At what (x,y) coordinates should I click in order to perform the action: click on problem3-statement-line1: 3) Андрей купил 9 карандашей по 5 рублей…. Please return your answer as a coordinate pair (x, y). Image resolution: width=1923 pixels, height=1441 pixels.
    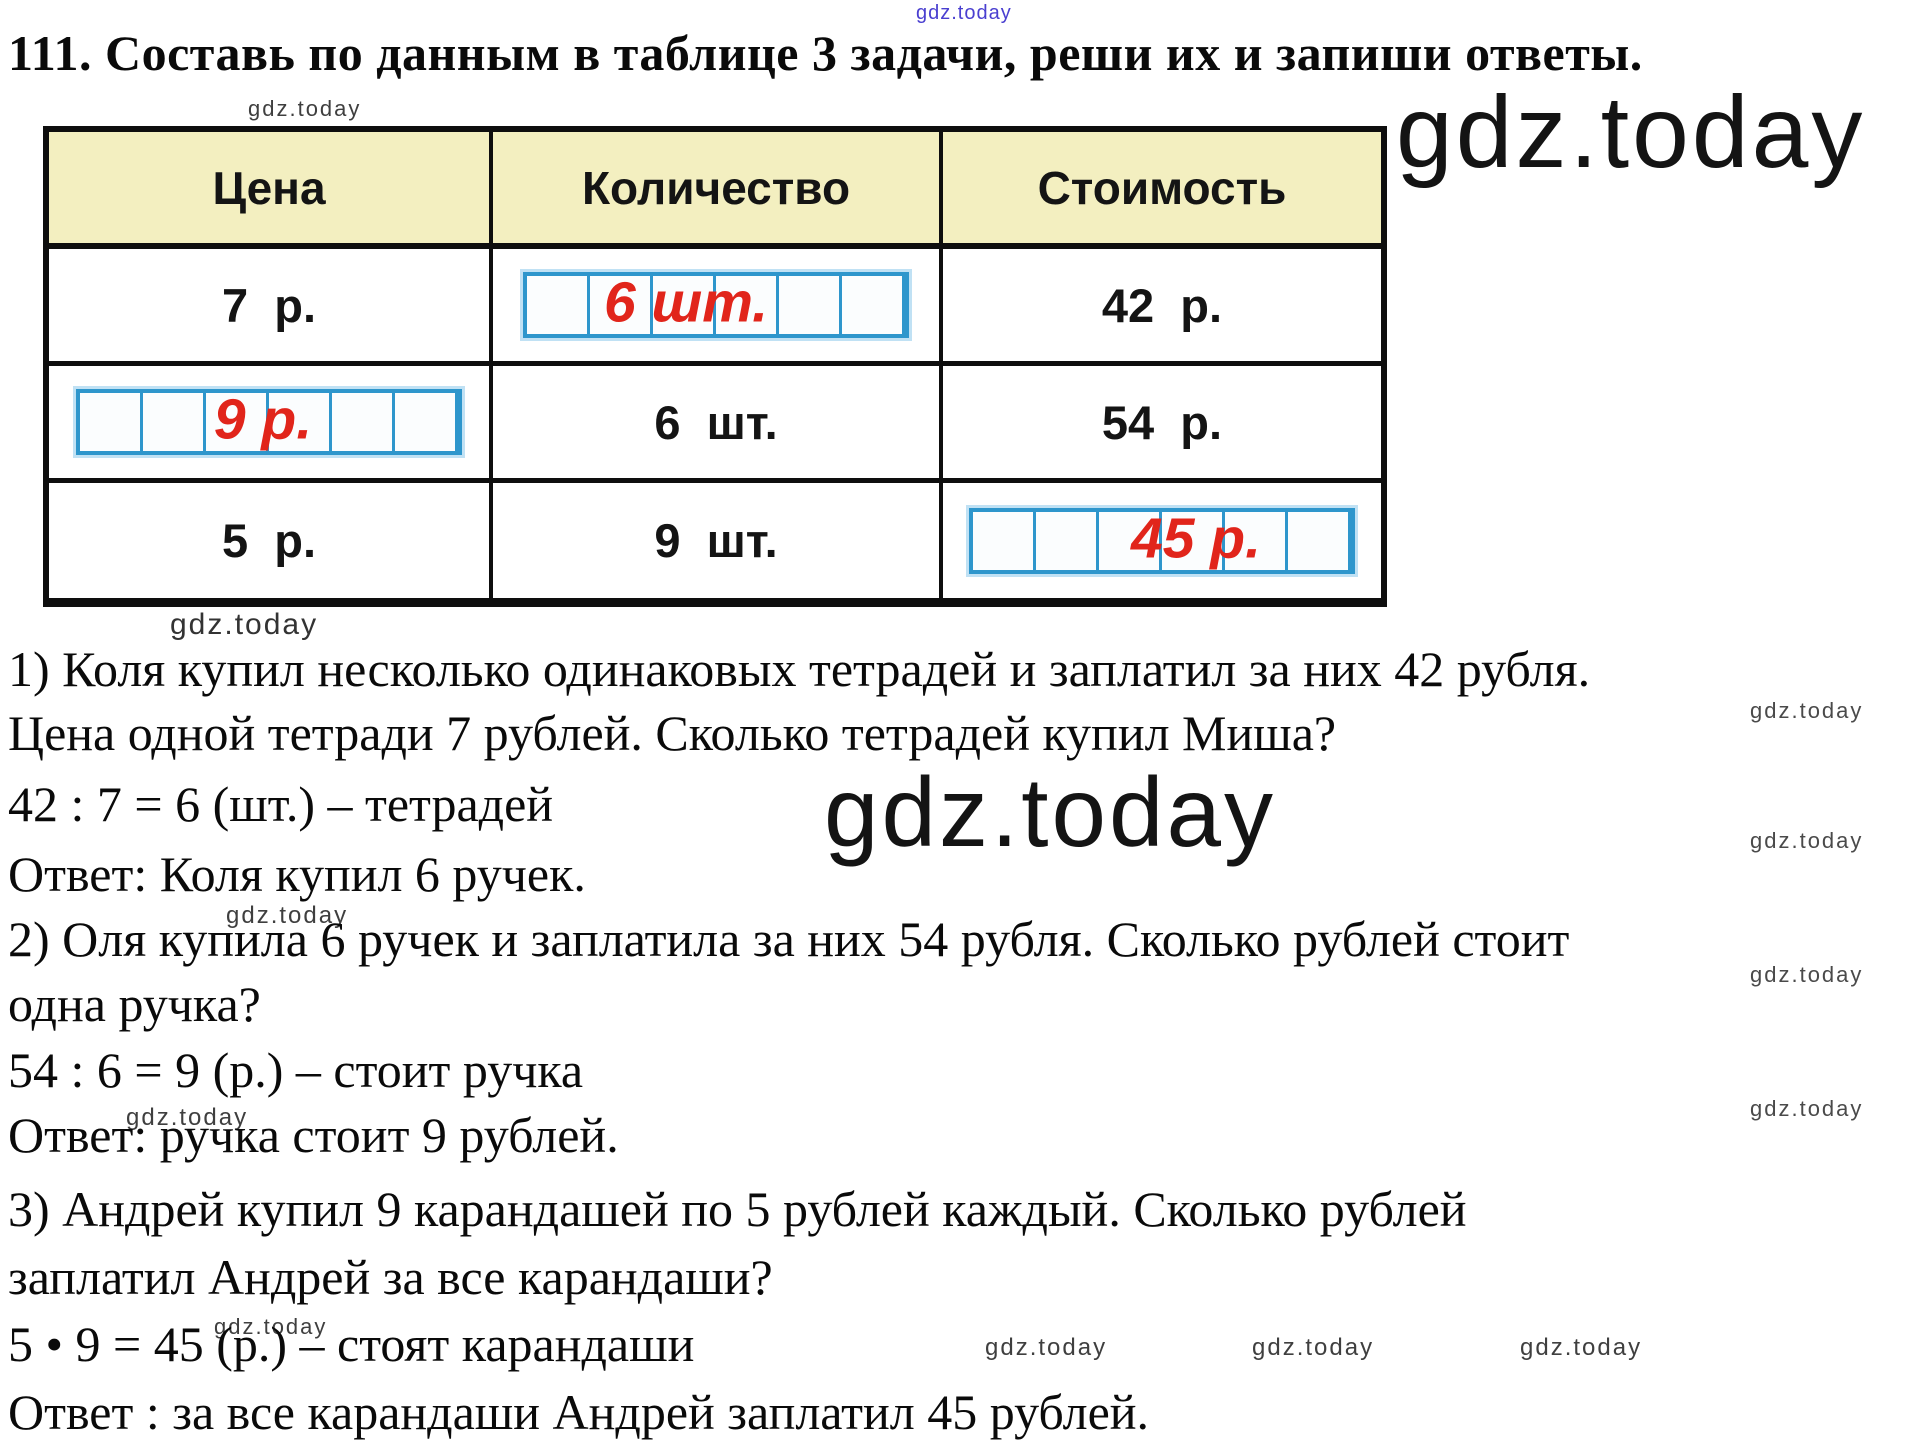
    Looking at the image, I should click on (737, 1209).